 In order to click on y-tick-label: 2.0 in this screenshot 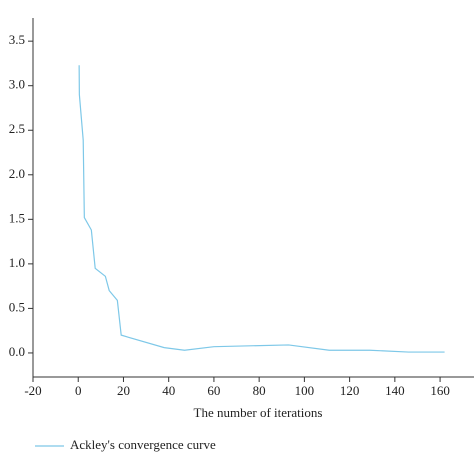, I will do `click(17, 173)`.